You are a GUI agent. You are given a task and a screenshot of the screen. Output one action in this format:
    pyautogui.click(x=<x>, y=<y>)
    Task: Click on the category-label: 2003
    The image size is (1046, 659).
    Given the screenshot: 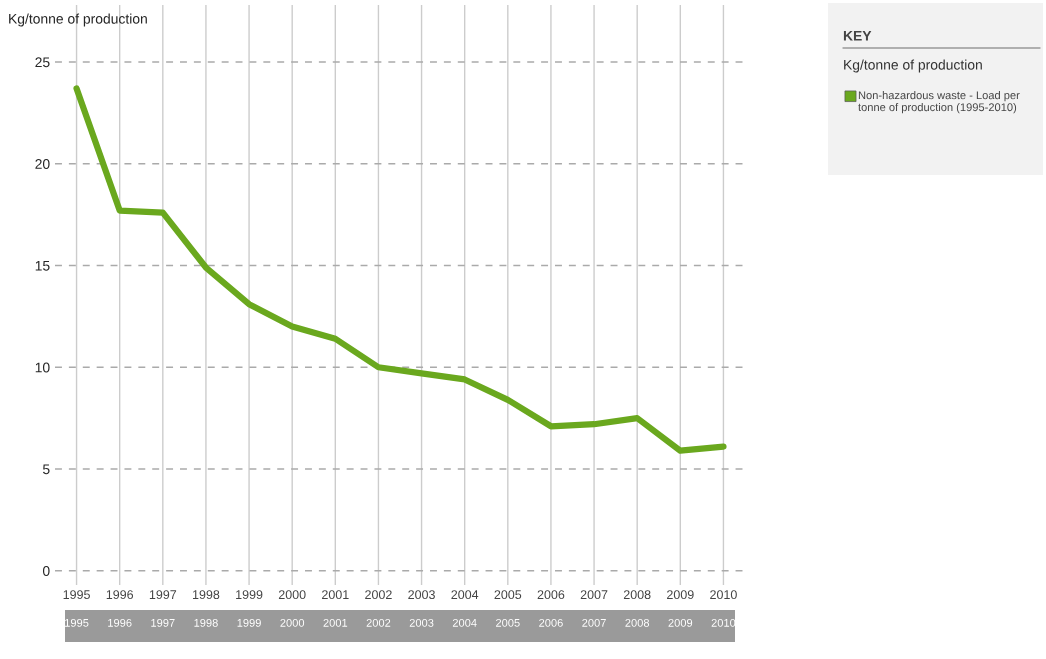 What is the action you would take?
    pyautogui.click(x=421, y=622)
    